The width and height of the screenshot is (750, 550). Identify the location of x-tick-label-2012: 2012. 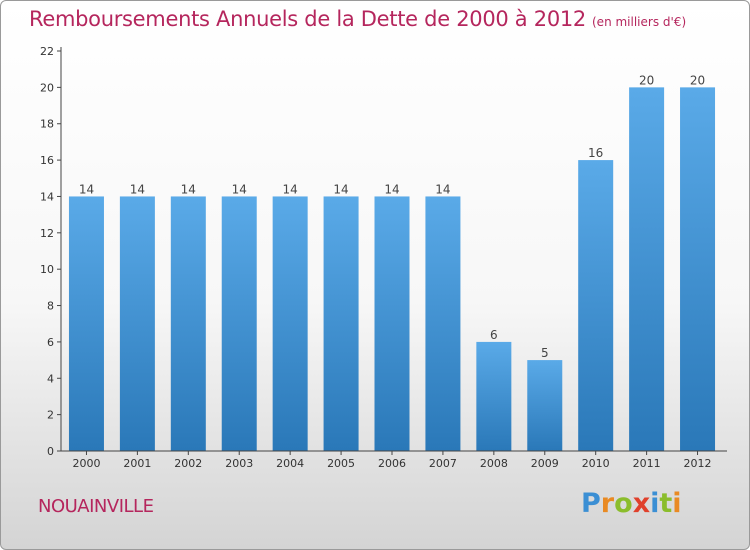
(698, 463).